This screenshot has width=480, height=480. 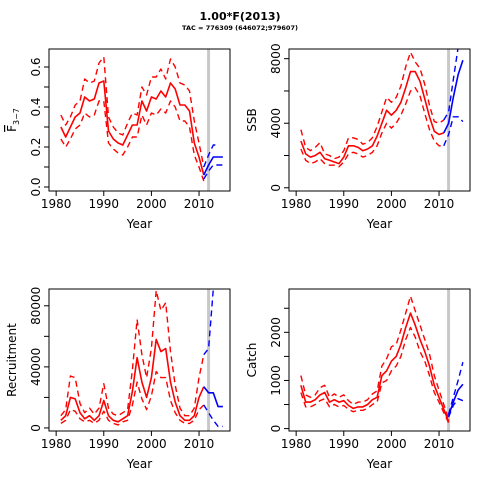 What do you see at coordinates (151, 204) in the screenshot?
I see `f3-7-x-tick-label: 2000` at bounding box center [151, 204].